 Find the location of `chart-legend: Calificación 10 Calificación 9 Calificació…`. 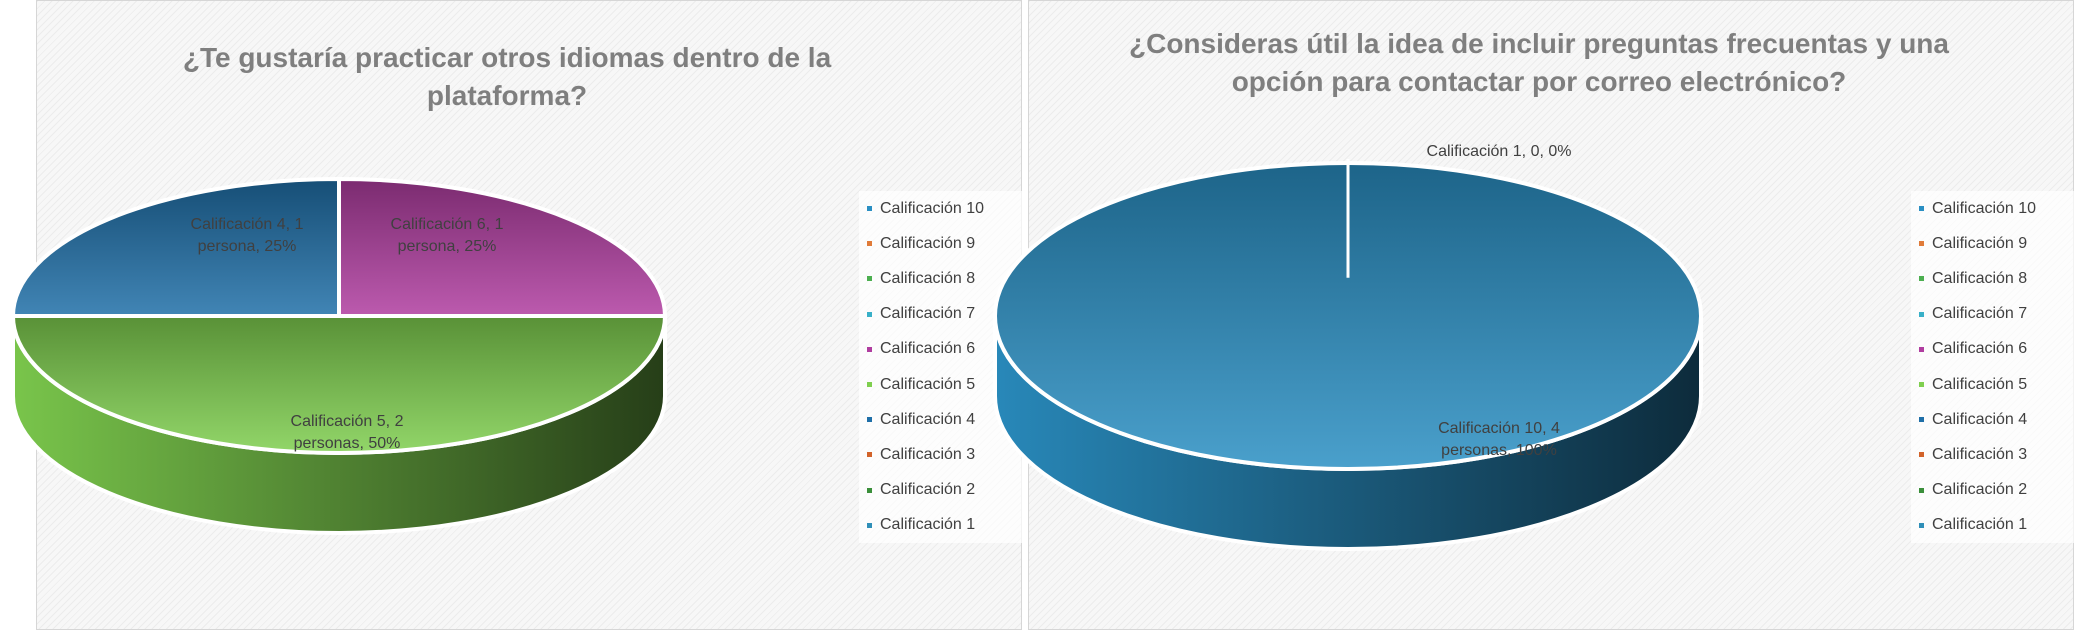

chart-legend: Calificación 10 Calificación 9 Calificació… is located at coordinates (1992, 367).